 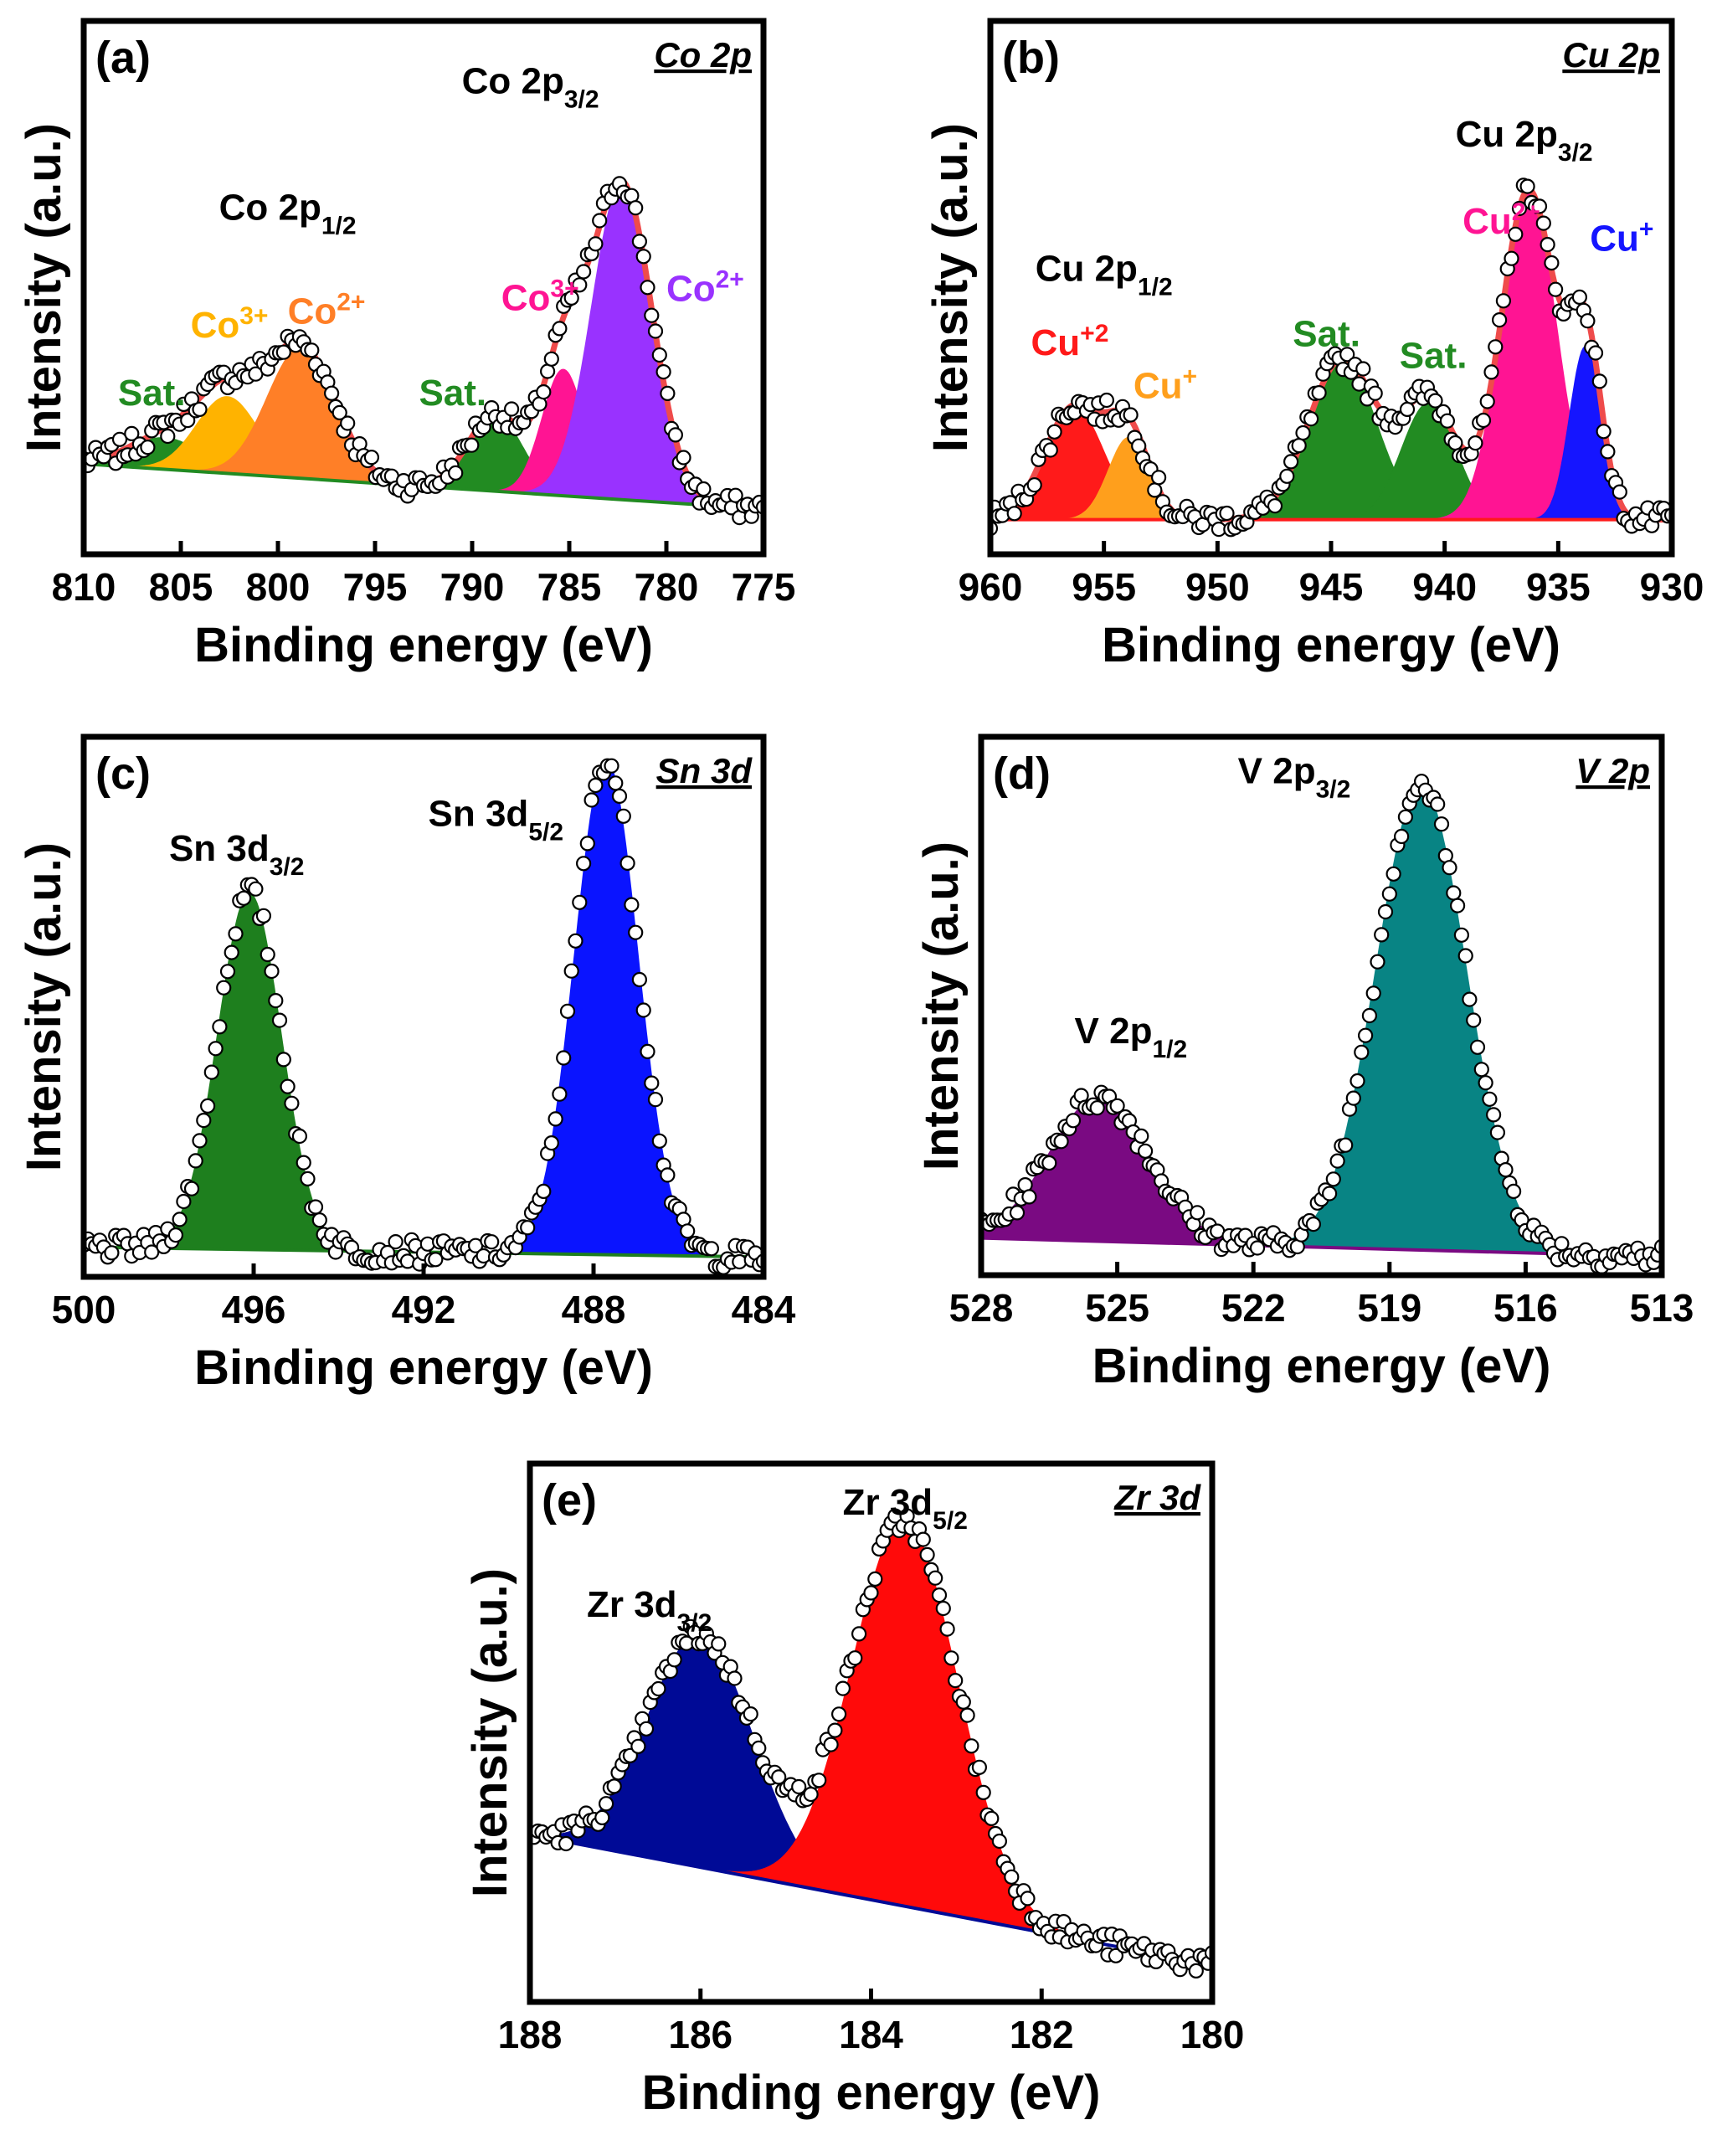 What do you see at coordinates (569, 587) in the screenshot?
I see `x-tick-label-a: 785` at bounding box center [569, 587].